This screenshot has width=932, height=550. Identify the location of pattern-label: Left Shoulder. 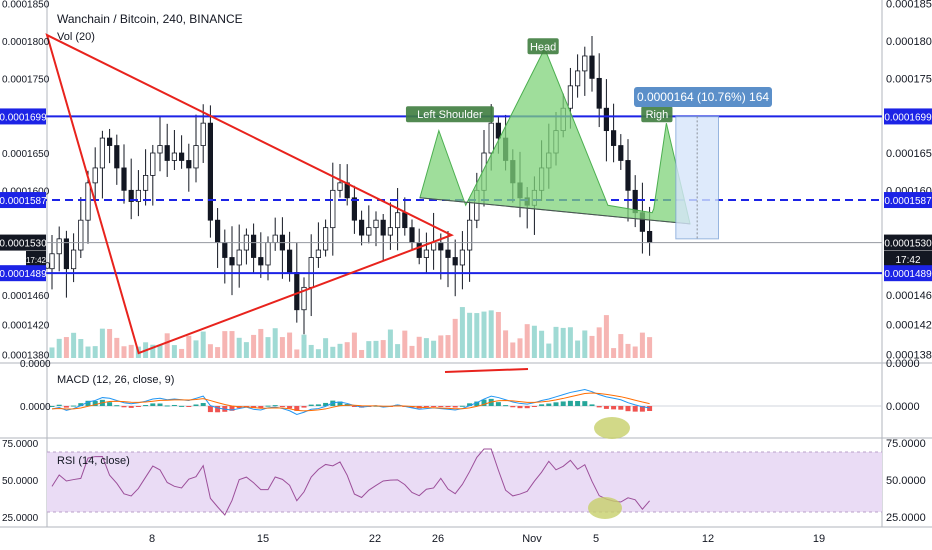
(450, 115).